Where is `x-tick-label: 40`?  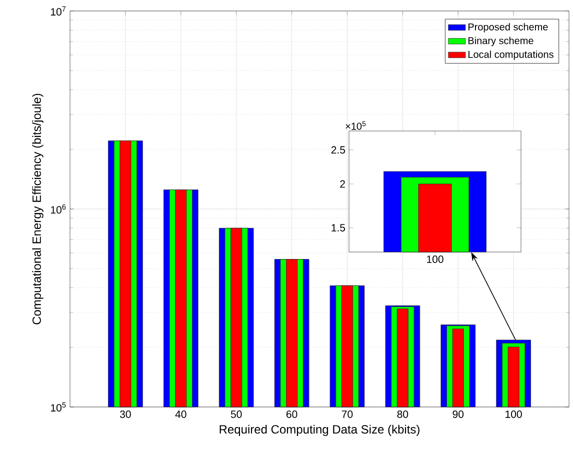
x-tick-label: 40 is located at coordinates (180, 414).